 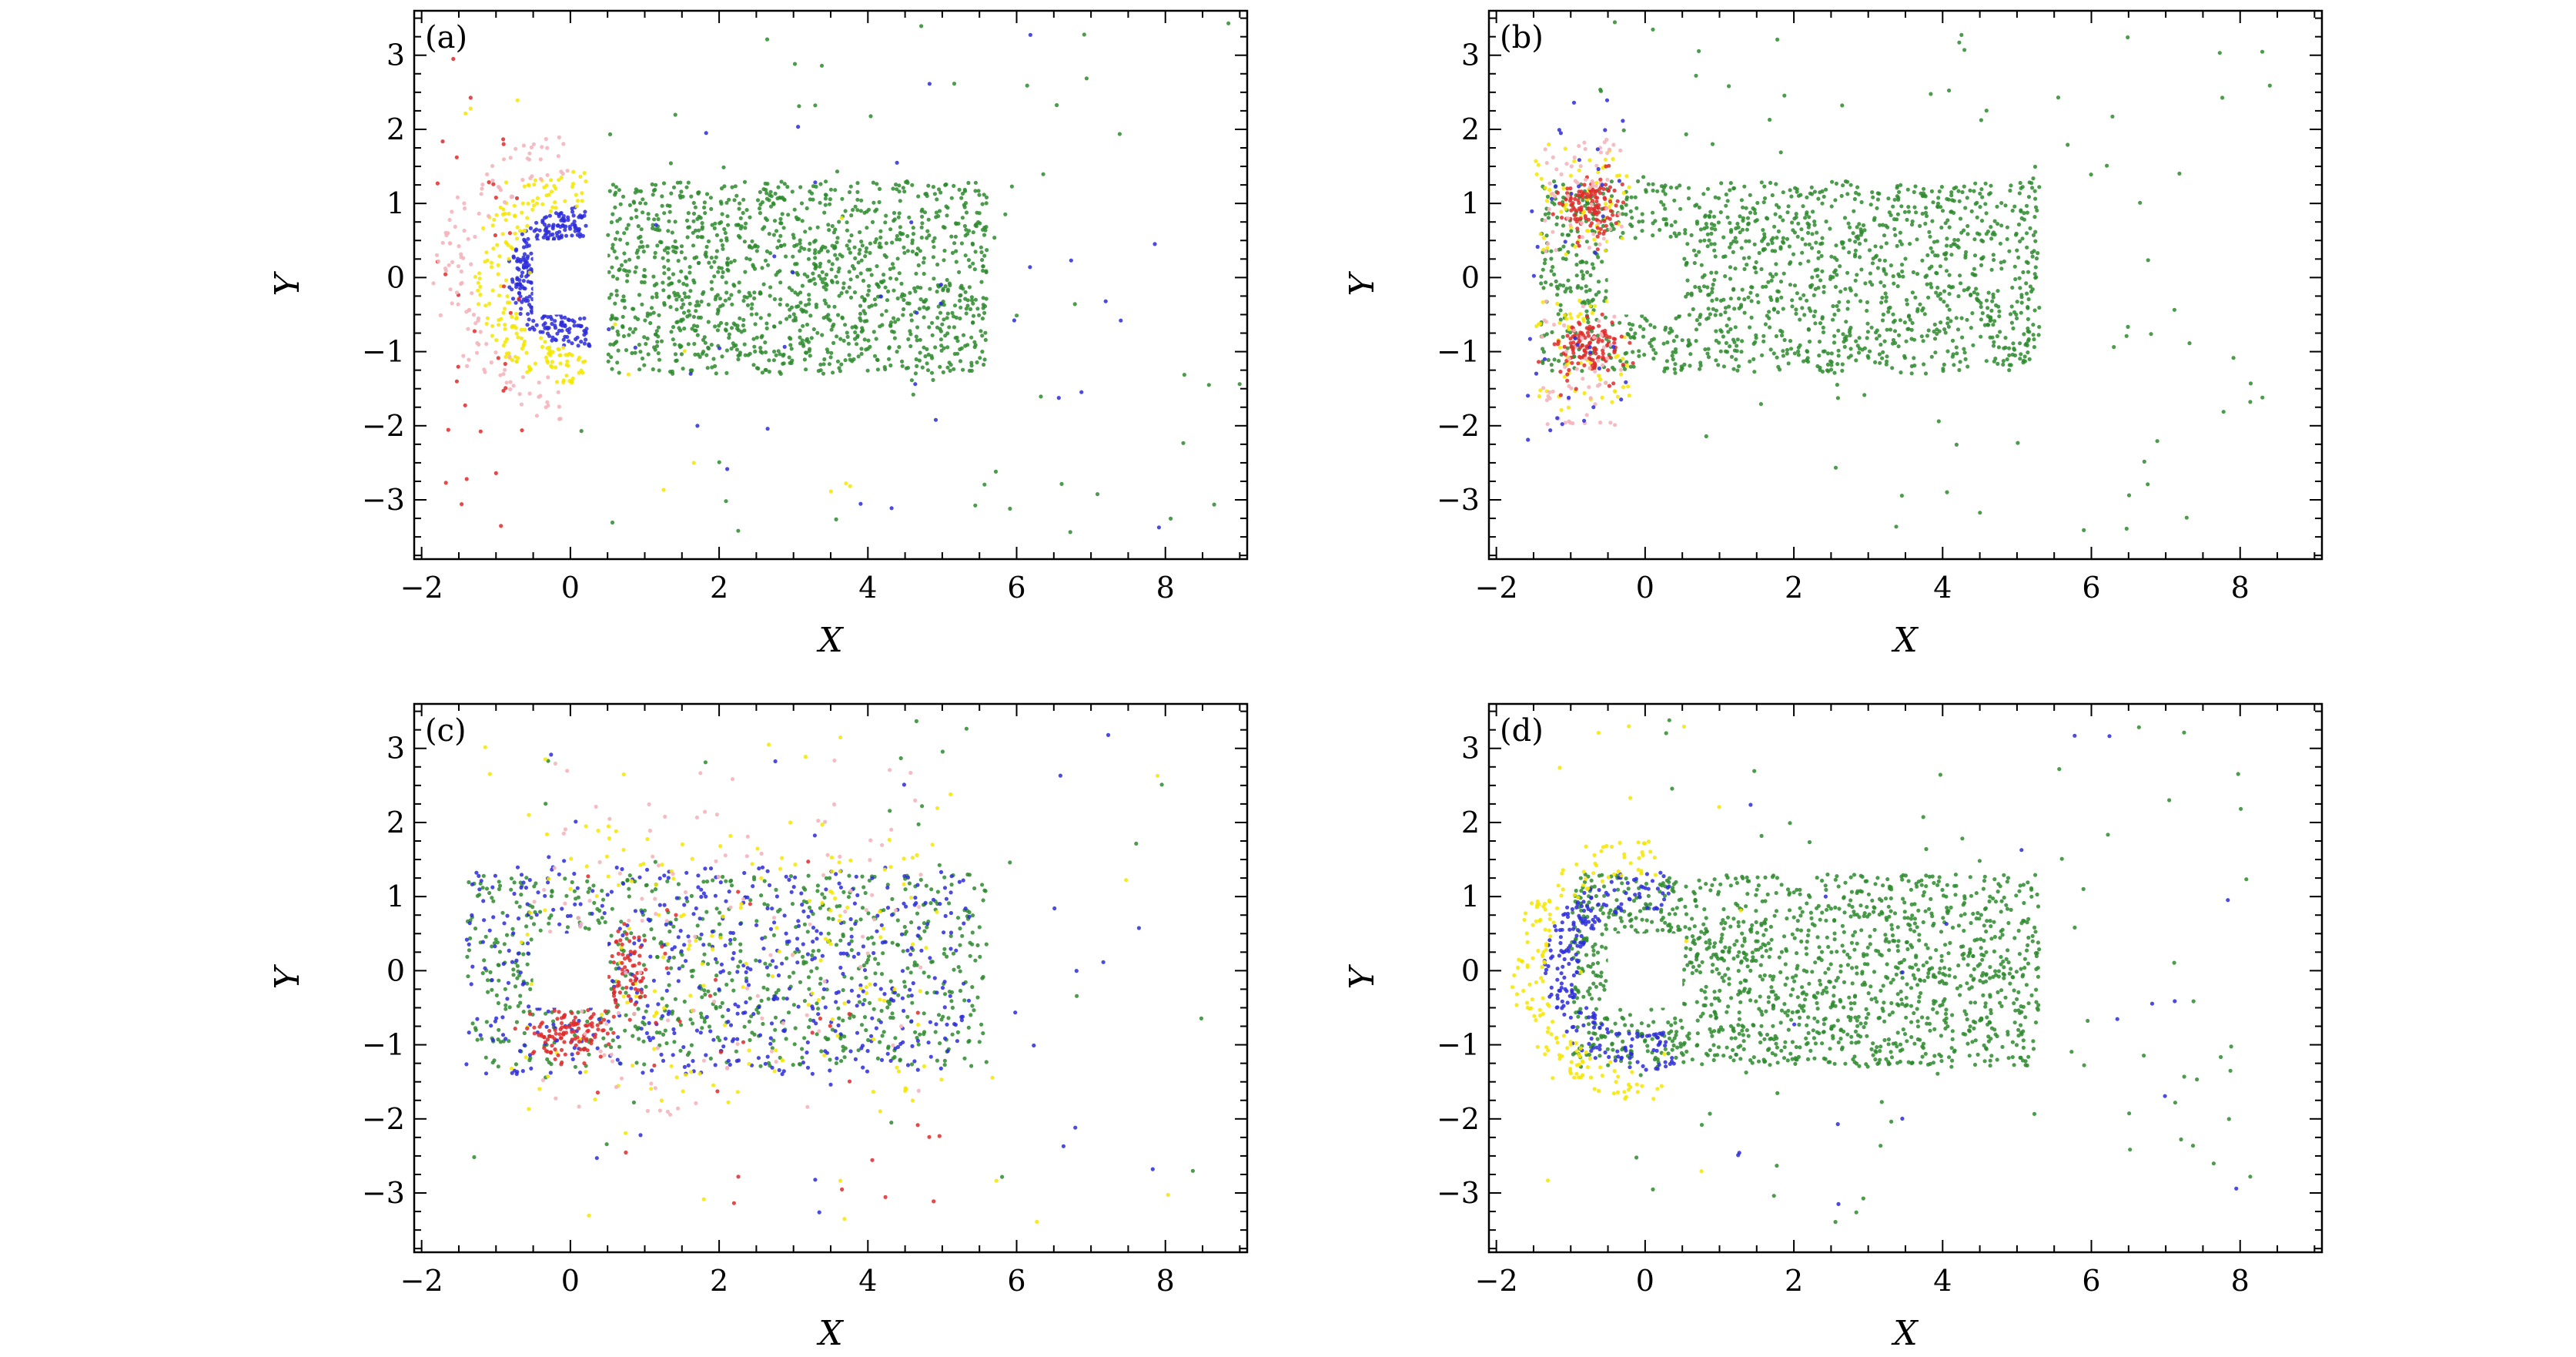 I want to click on point-blue-b, so click(x=1613, y=347).